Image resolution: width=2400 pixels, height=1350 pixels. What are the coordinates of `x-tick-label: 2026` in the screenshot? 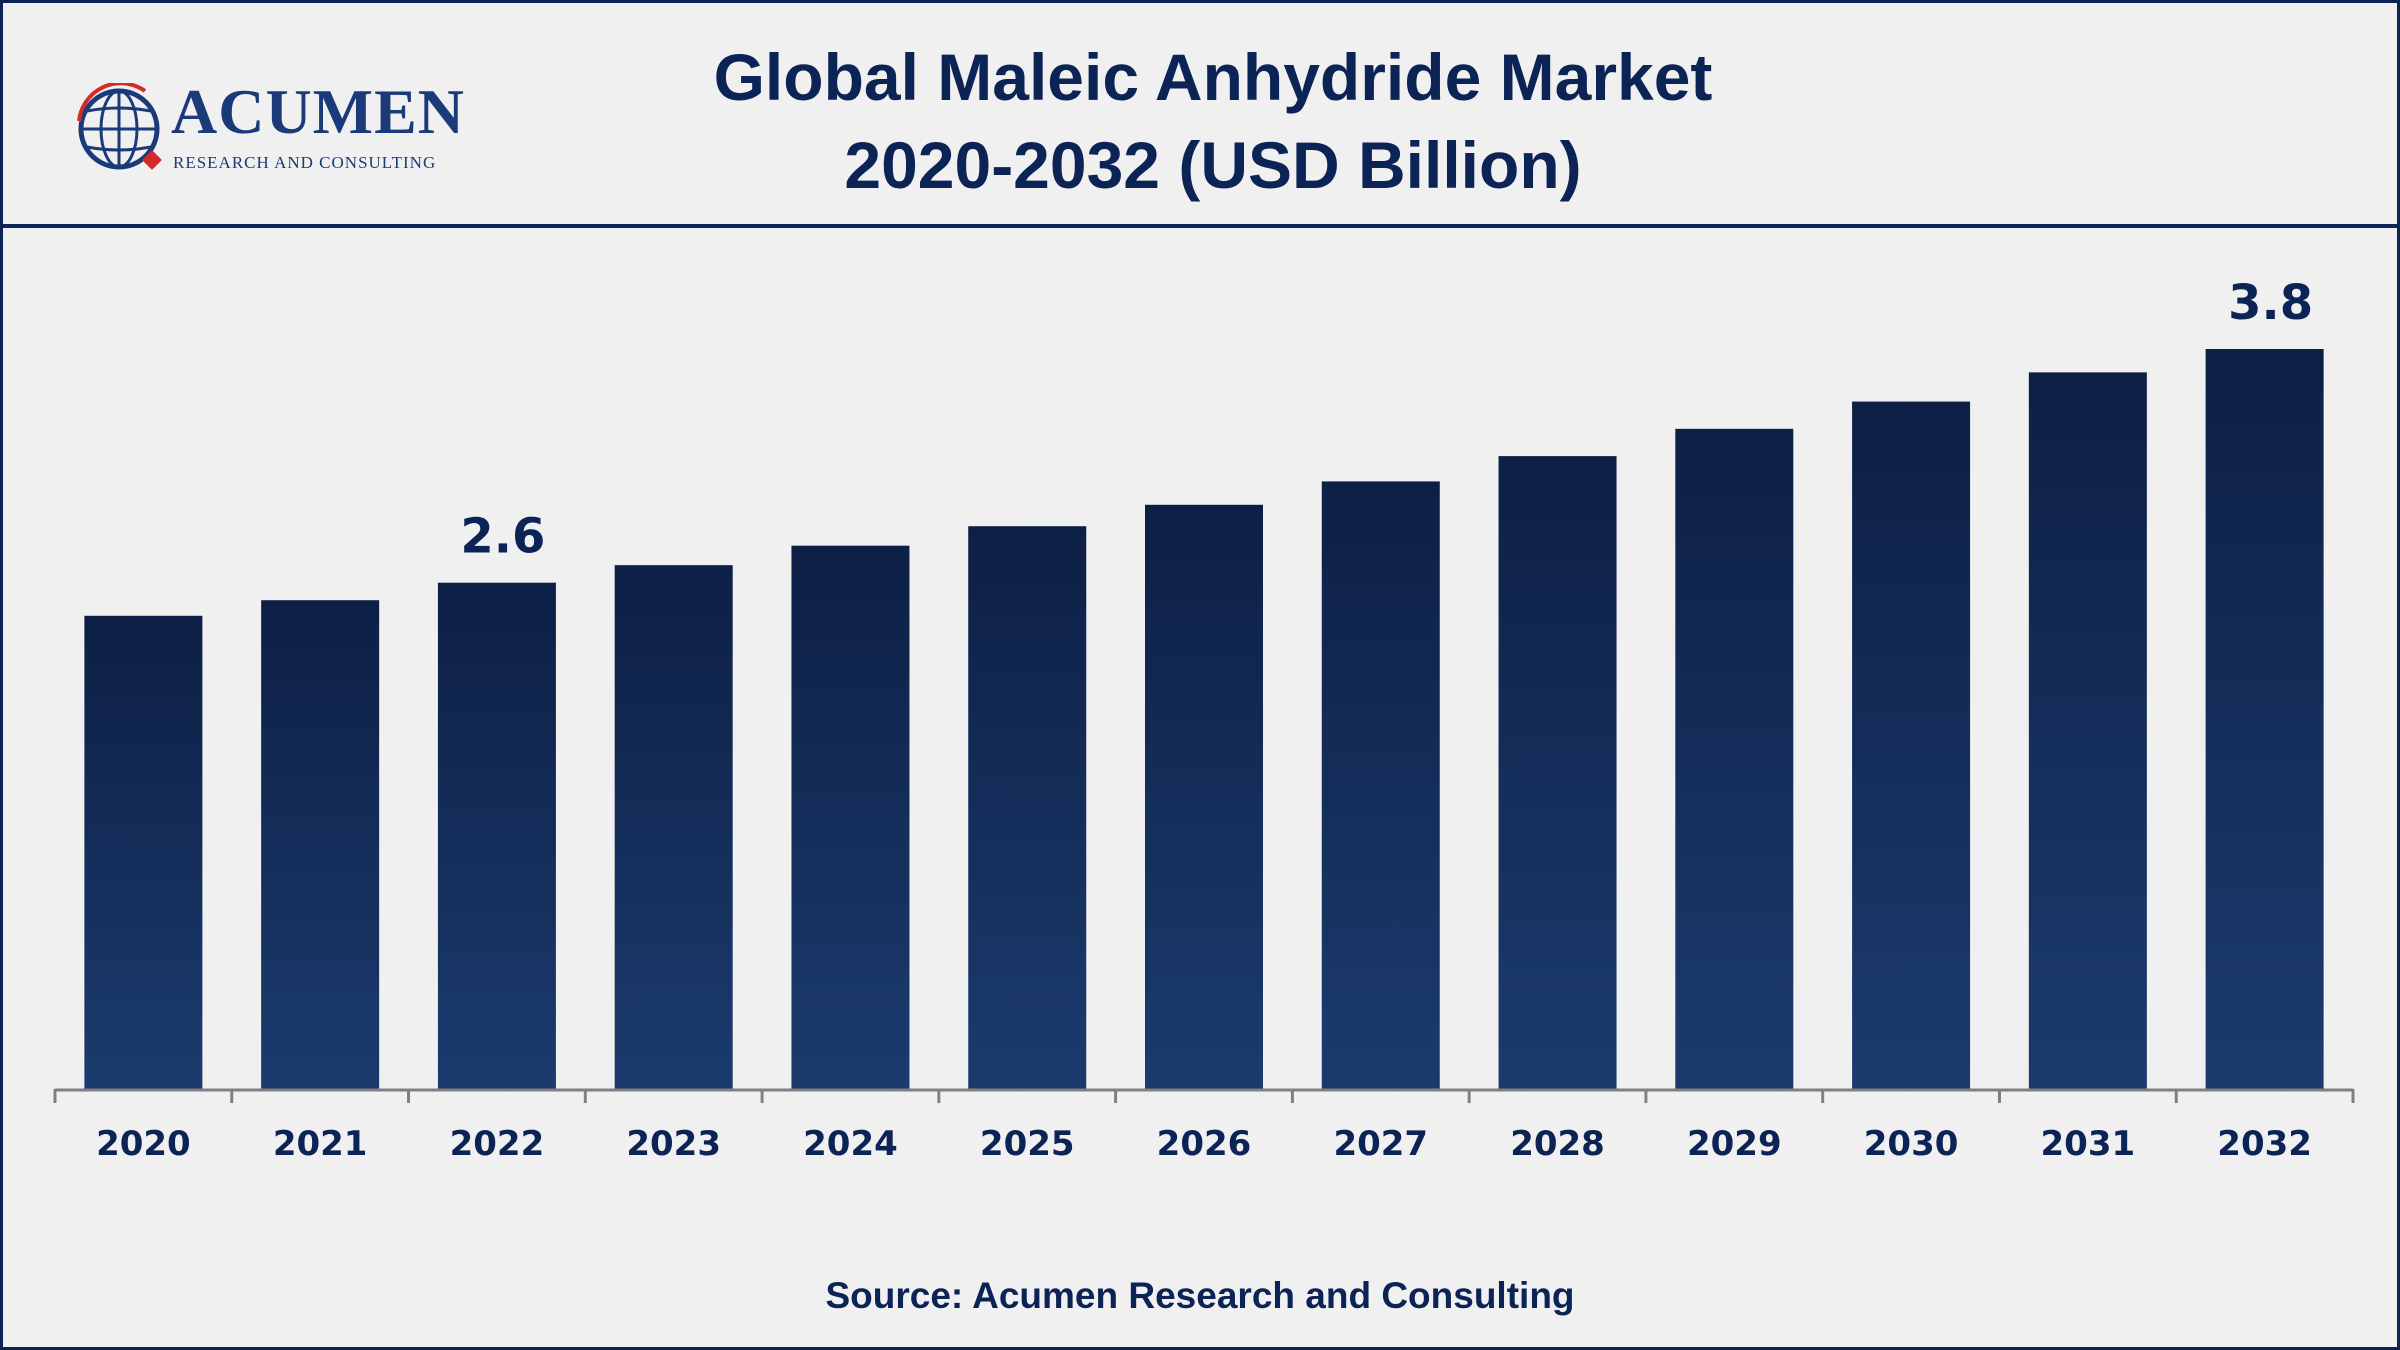 It's located at (1204, 1144).